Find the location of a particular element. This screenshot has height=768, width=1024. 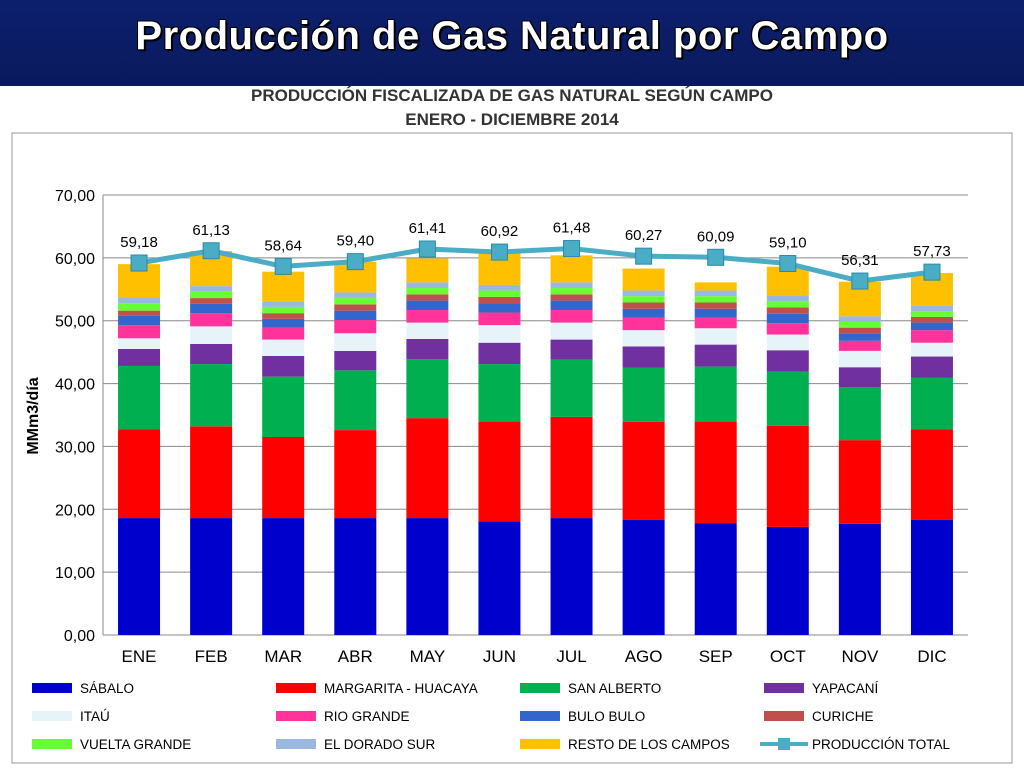

x-tick-label: MAR is located at coordinates (283, 656).